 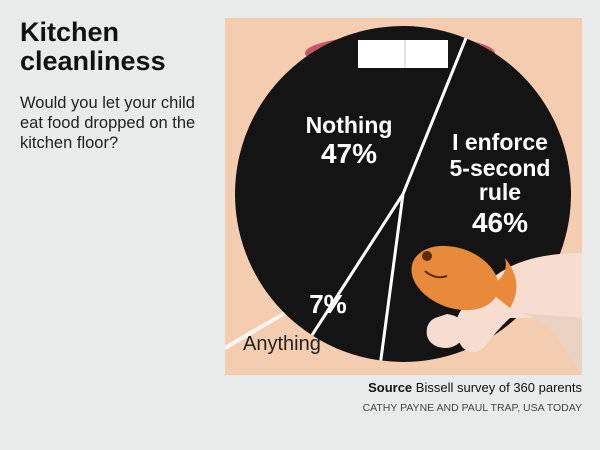 I want to click on chart-title: Kitchen cleanliness, so click(x=93, y=46).